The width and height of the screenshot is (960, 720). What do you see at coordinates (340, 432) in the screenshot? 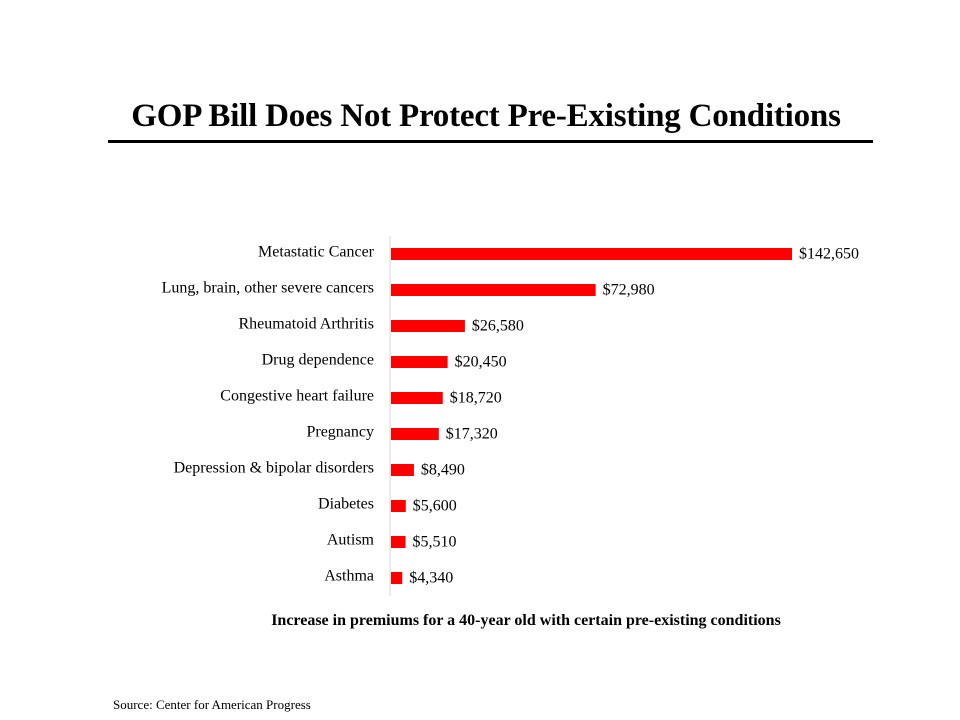
I see `category-label-5: Pregnancy` at bounding box center [340, 432].